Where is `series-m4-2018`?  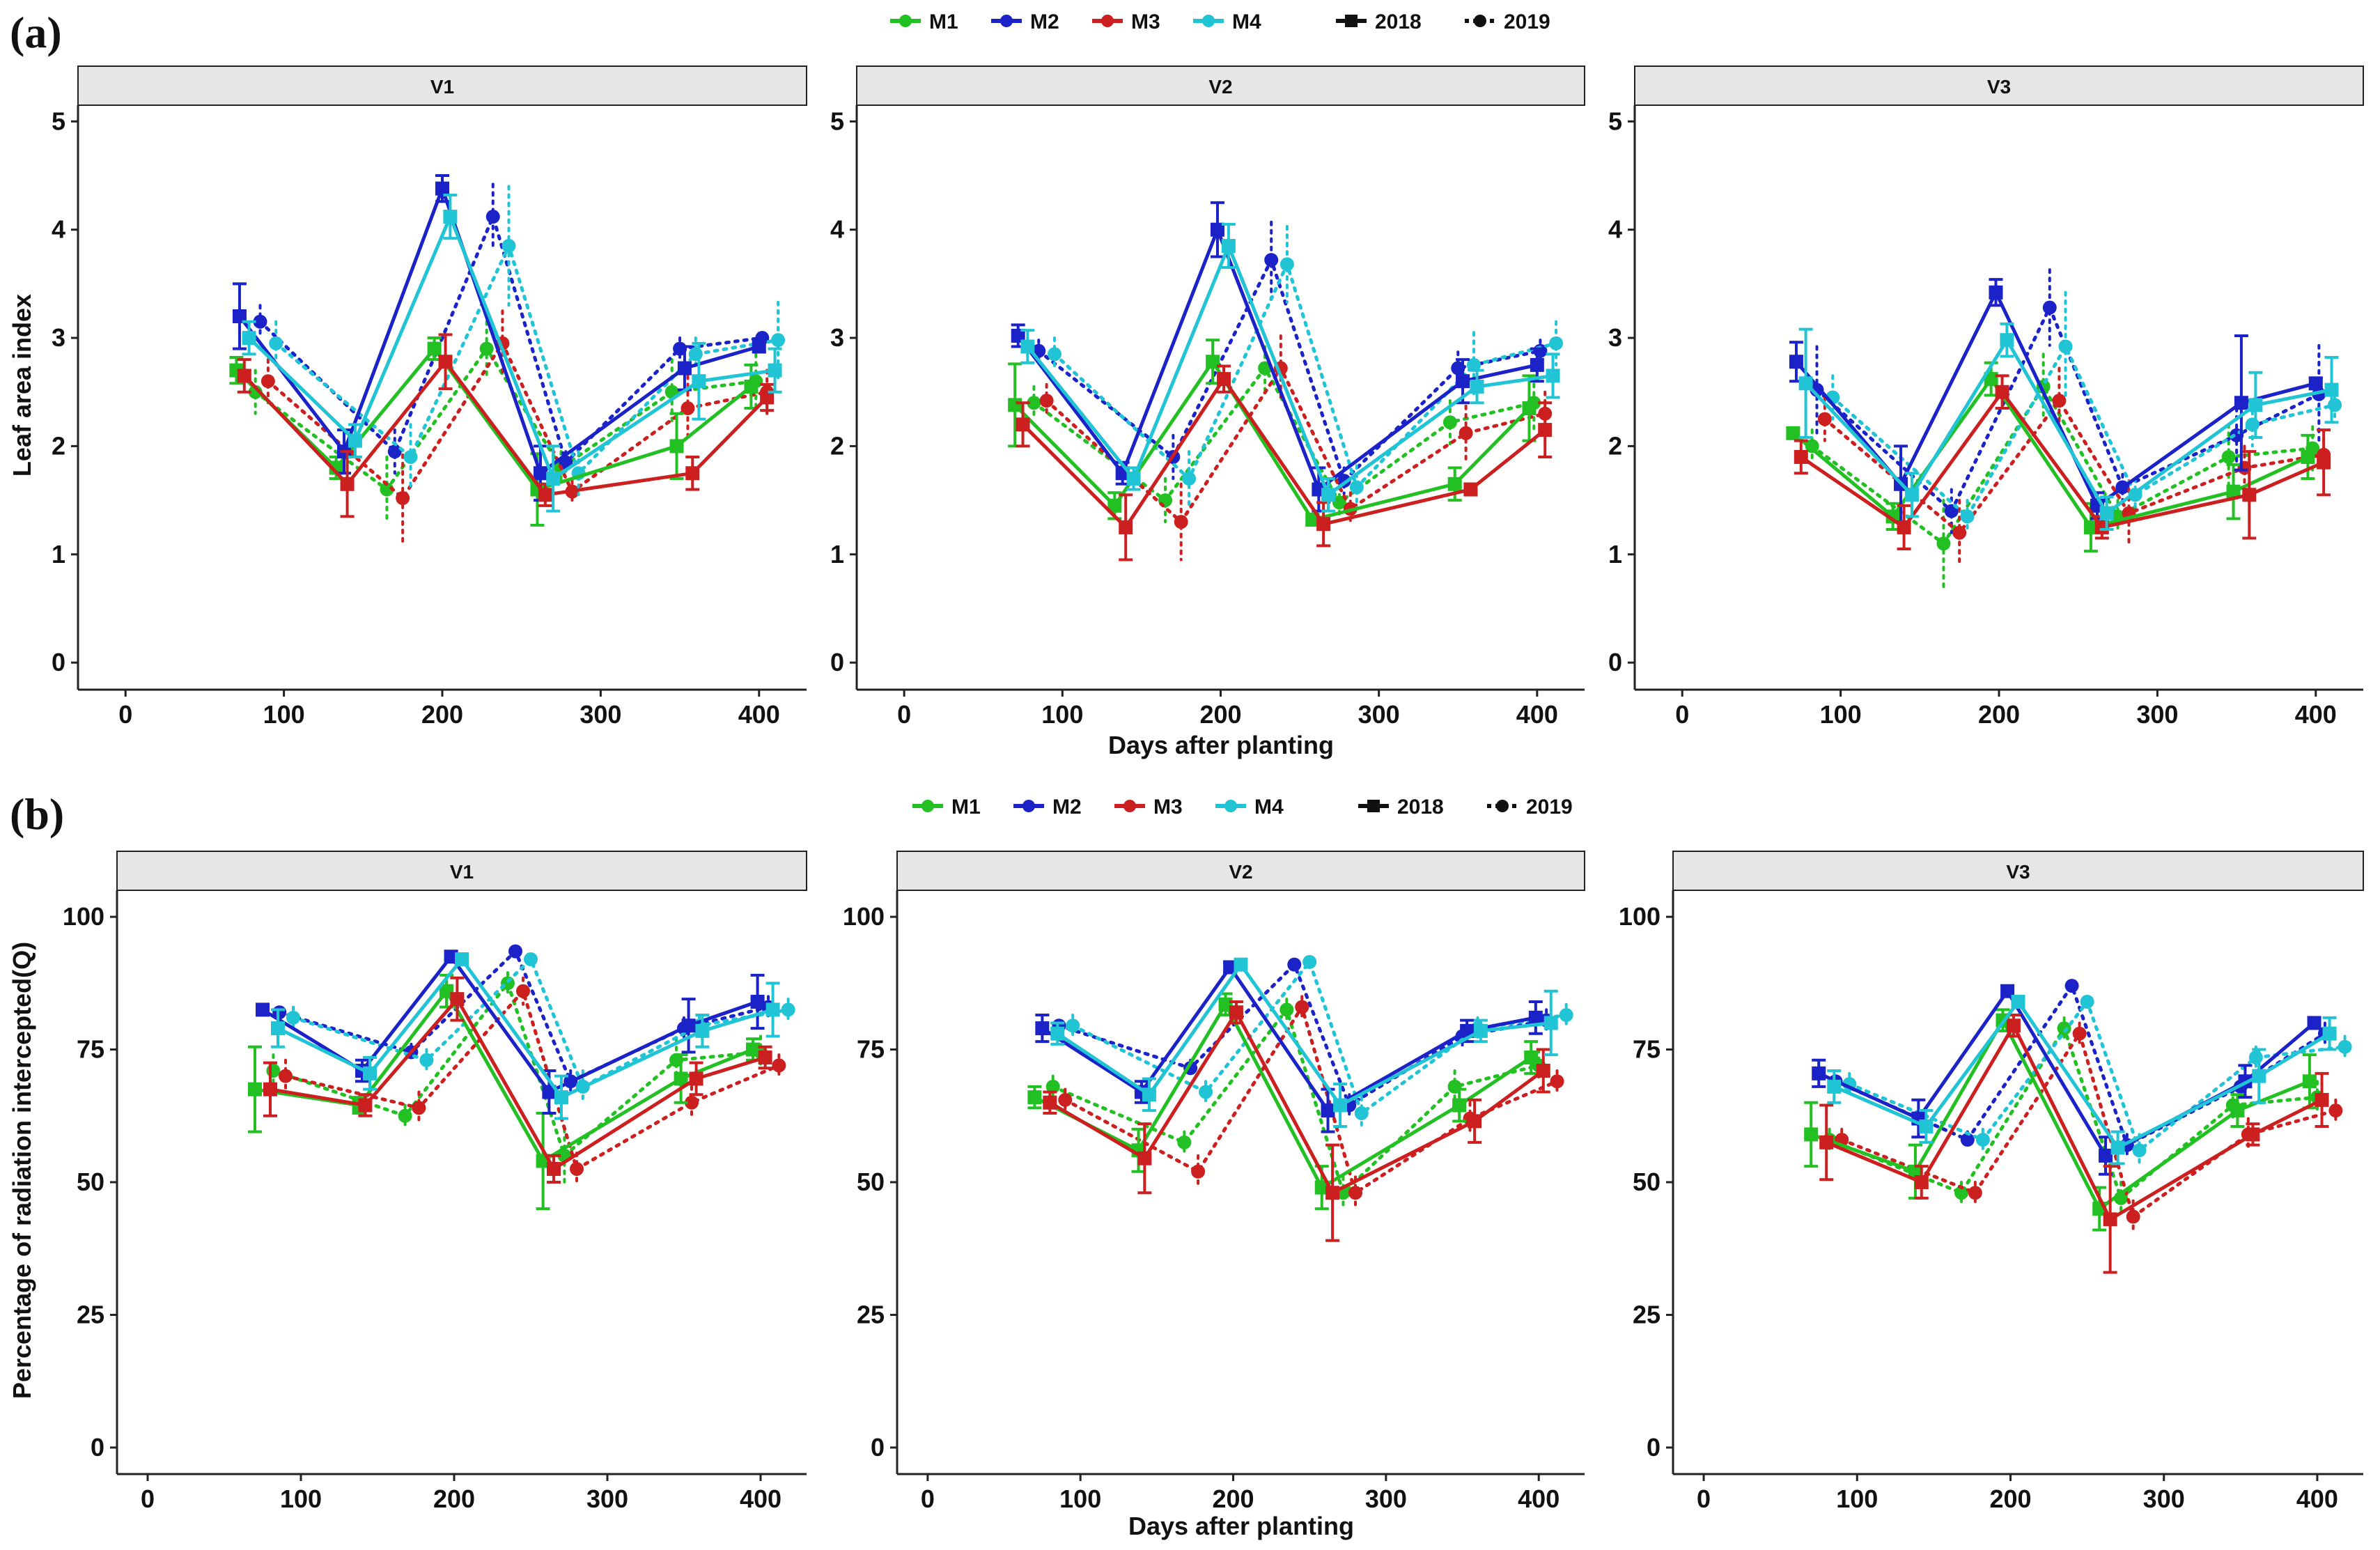
series-m4-2018 is located at coordinates (1290, 368).